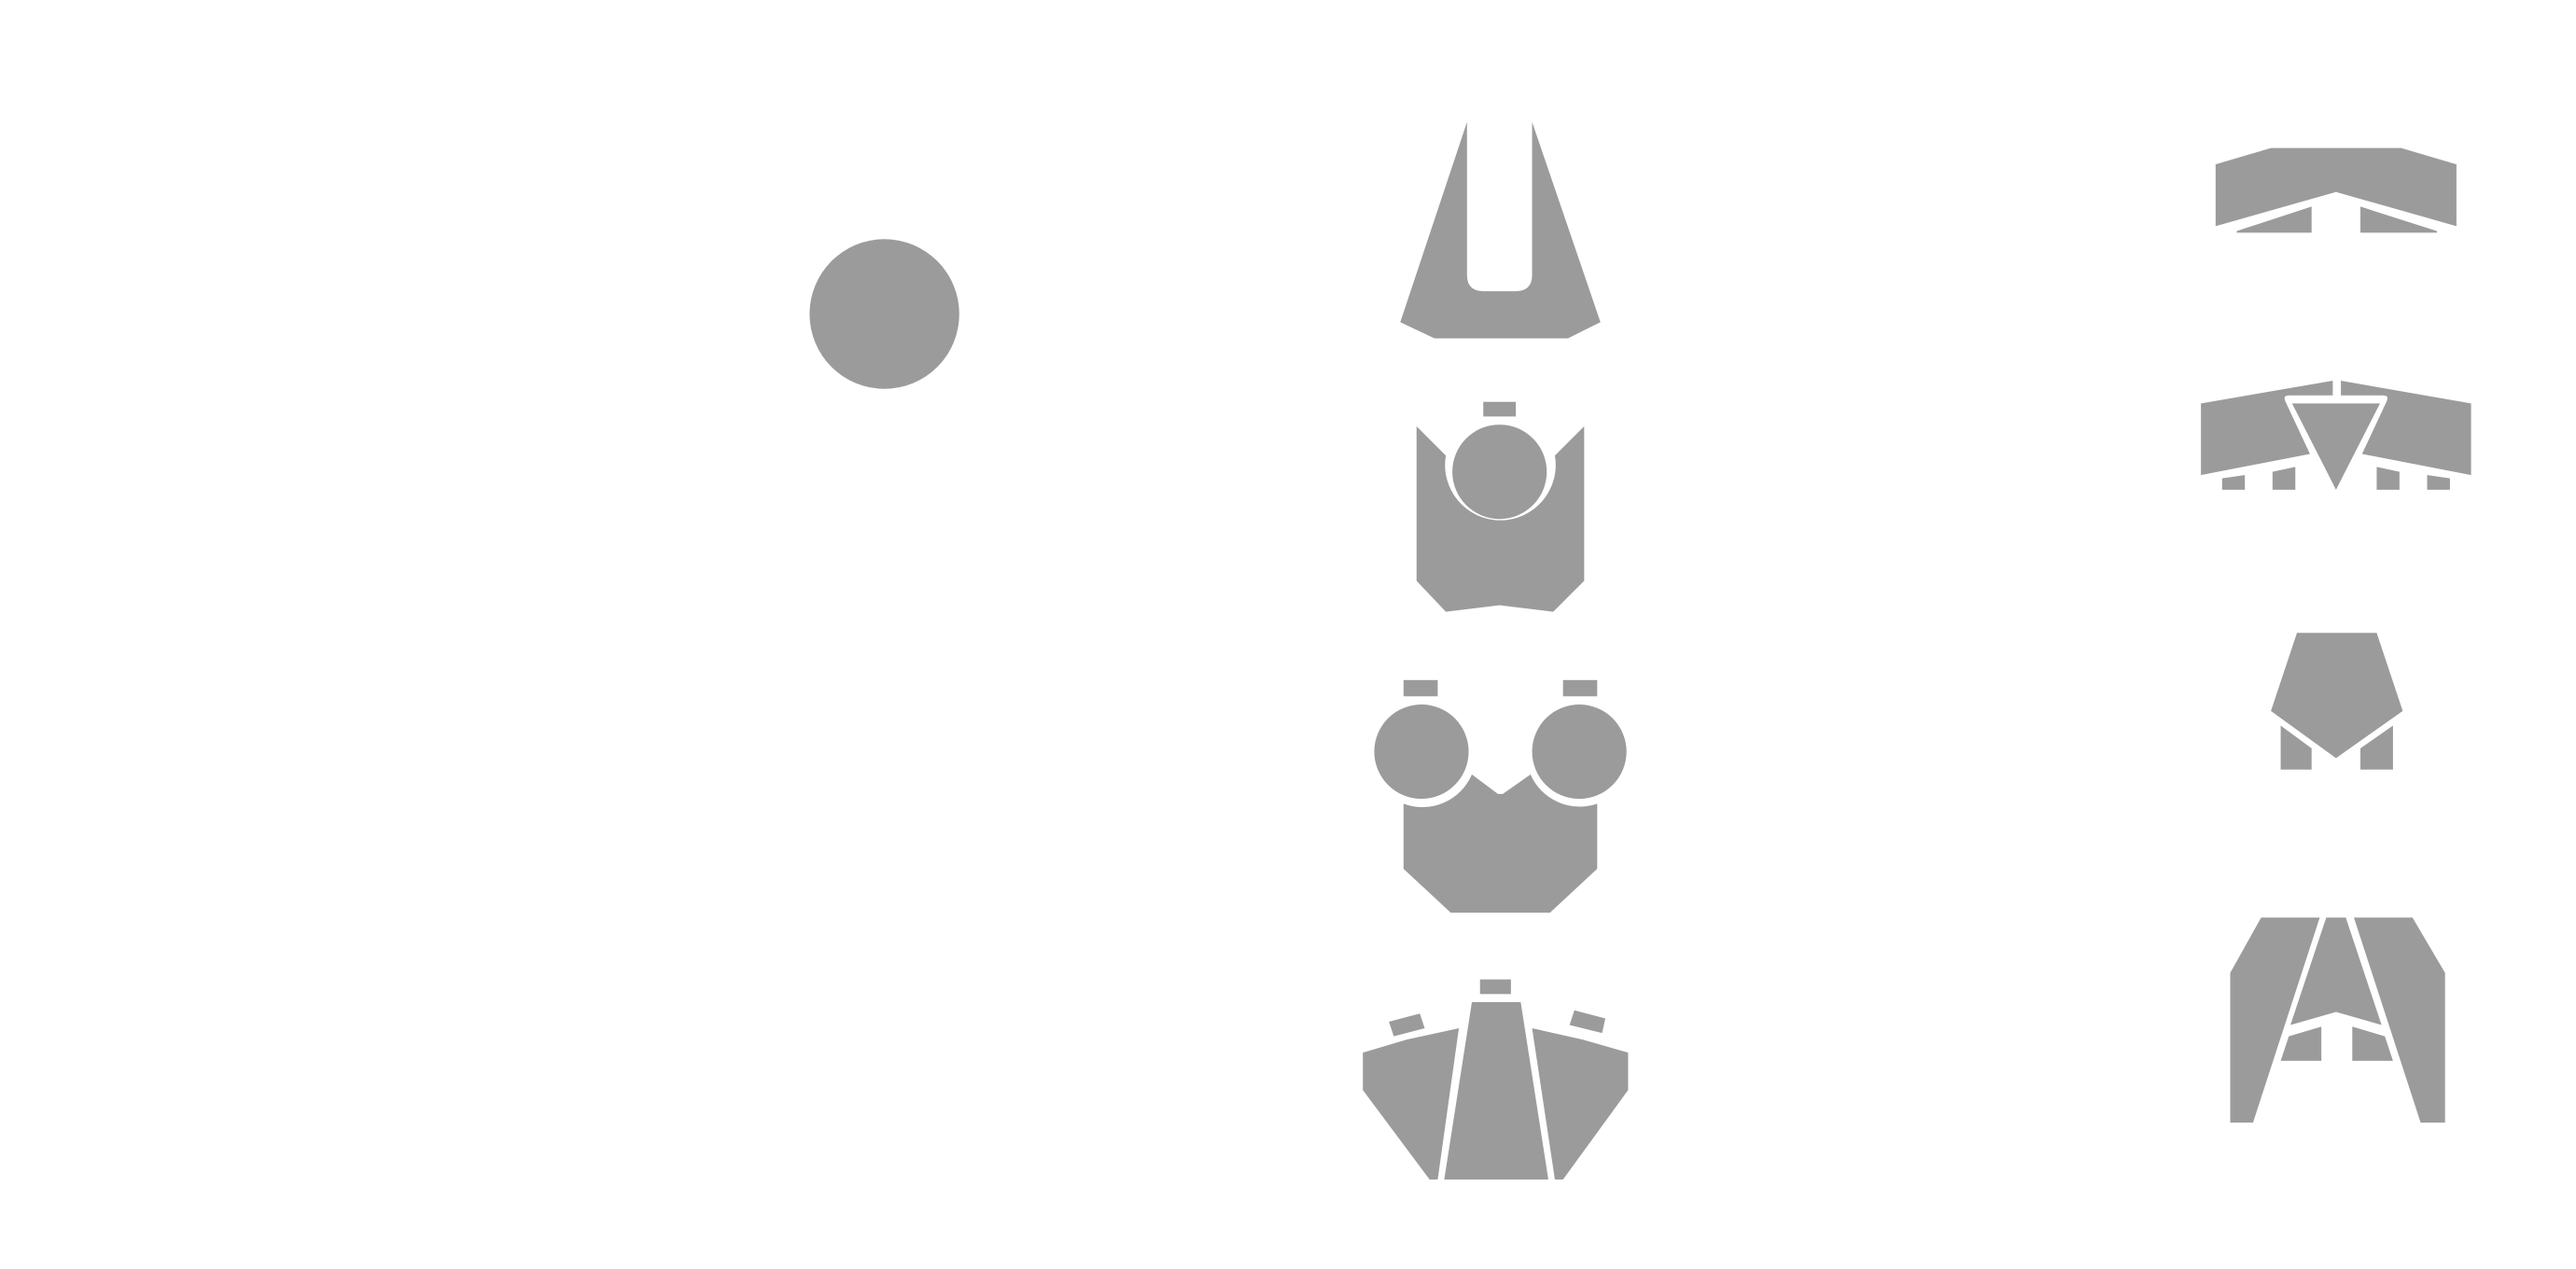 This screenshot has height=1269, width=2576. I want to click on wing-pod-piece, so click(1496, 1079).